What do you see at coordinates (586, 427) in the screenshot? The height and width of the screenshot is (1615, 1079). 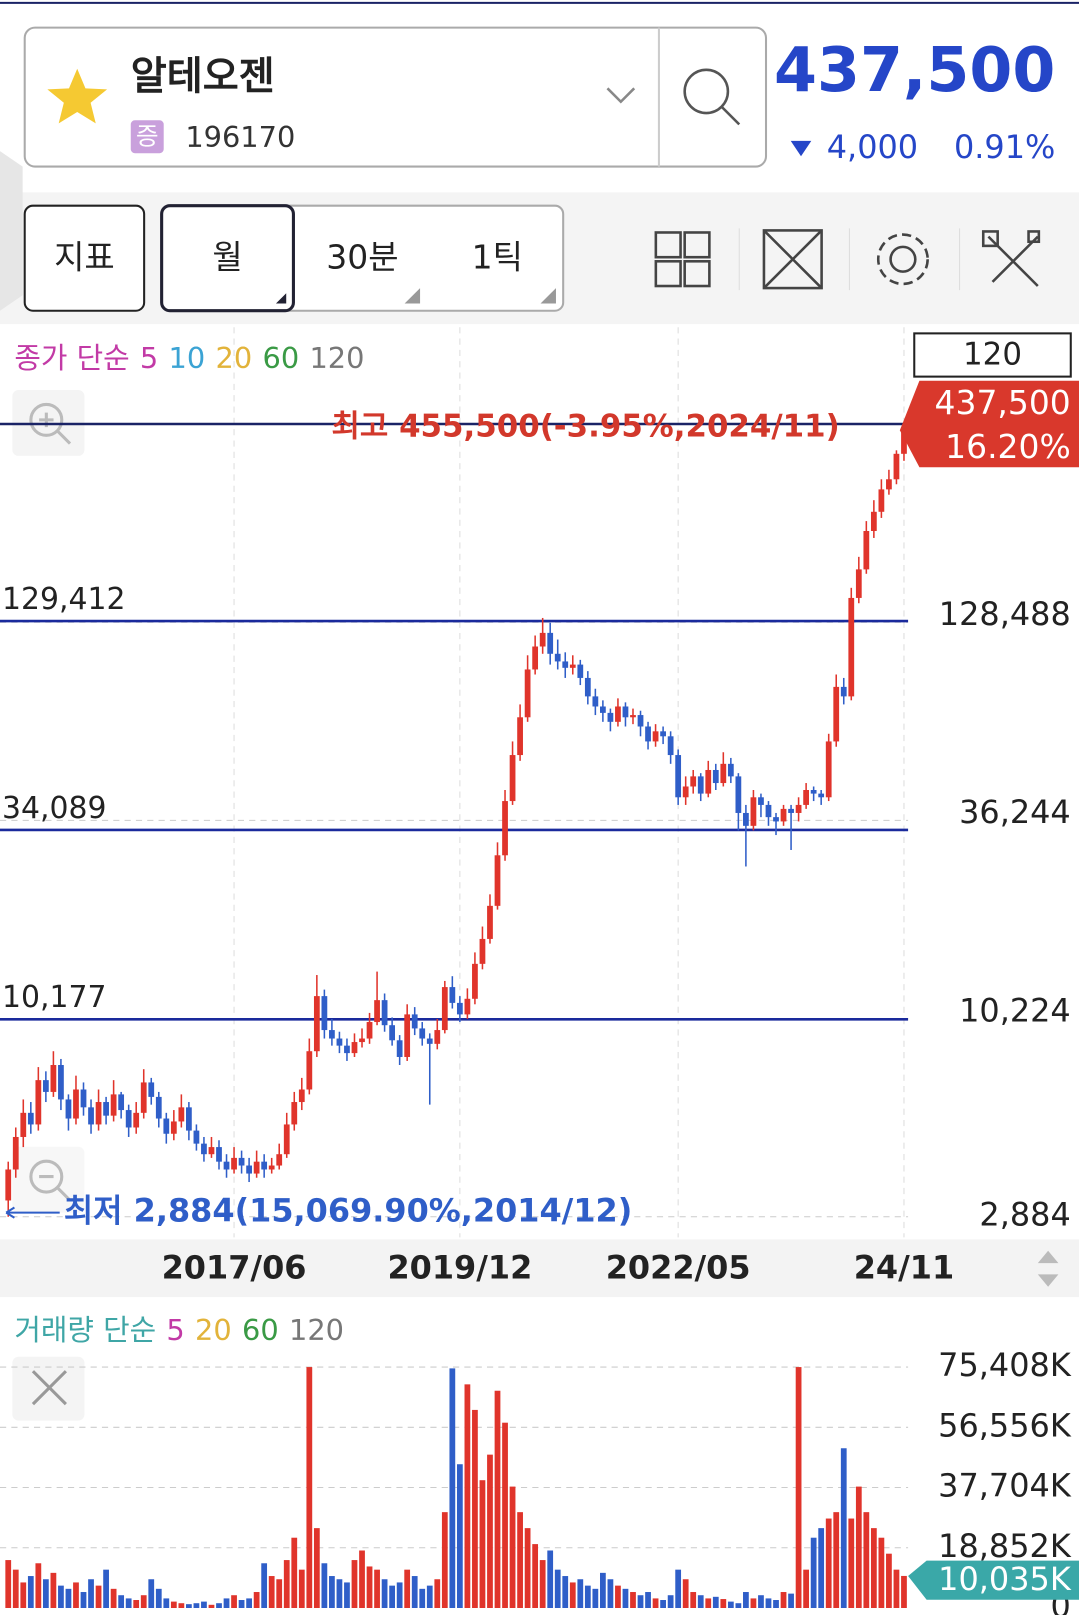 I see `max-annotation: 최고 455,500(-3.95%,2024/11)` at bounding box center [586, 427].